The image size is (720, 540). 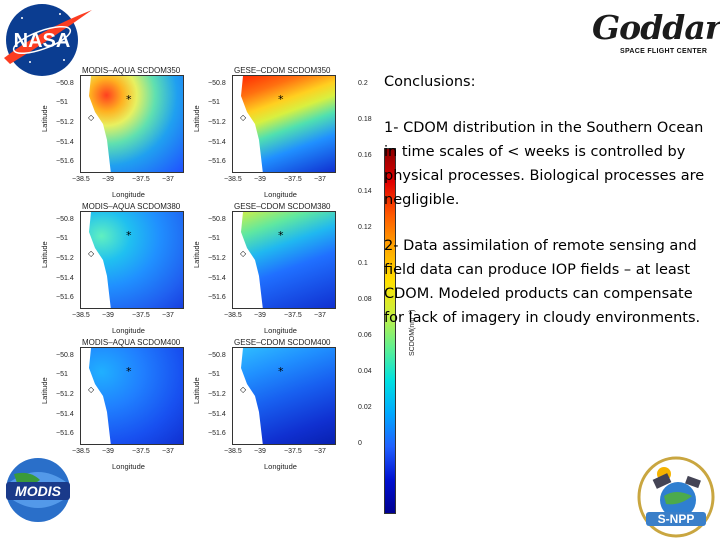 I want to click on modis-logo: MODIS, so click(x=38, y=490).